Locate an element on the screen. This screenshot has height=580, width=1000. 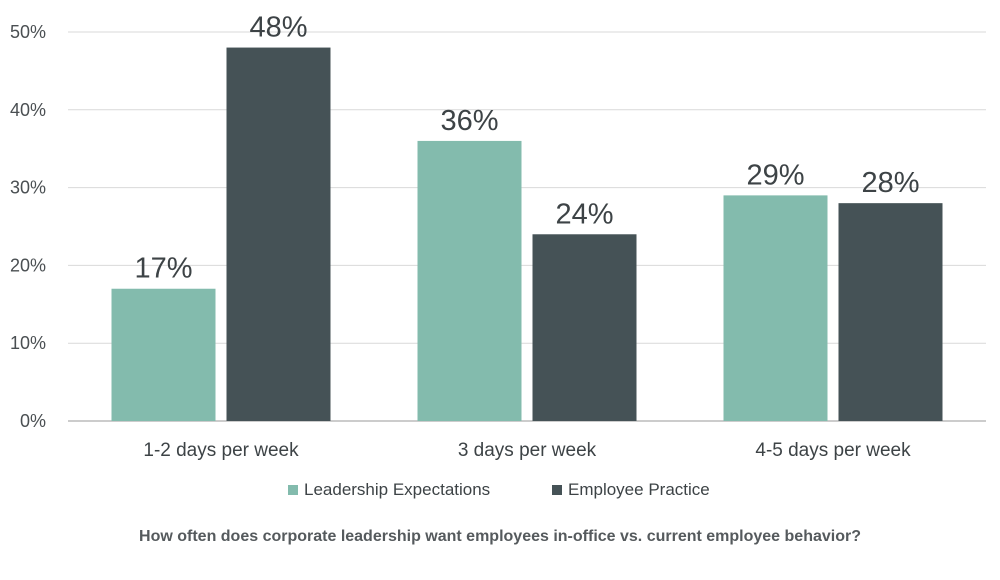
data-label: 48% is located at coordinates (278, 28).